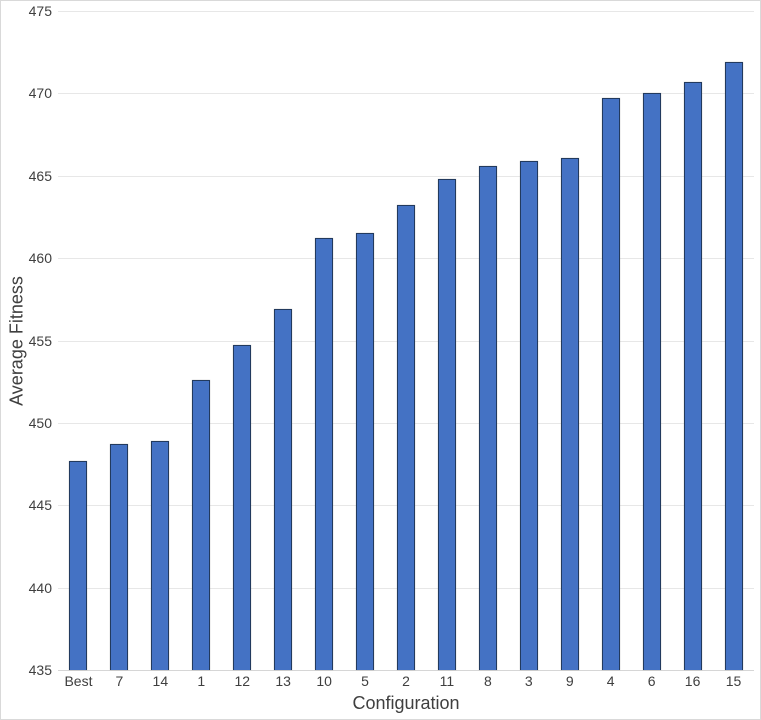 The height and width of the screenshot is (720, 761). Describe the element at coordinates (406, 670) in the screenshot. I see `x-axis-line` at that location.